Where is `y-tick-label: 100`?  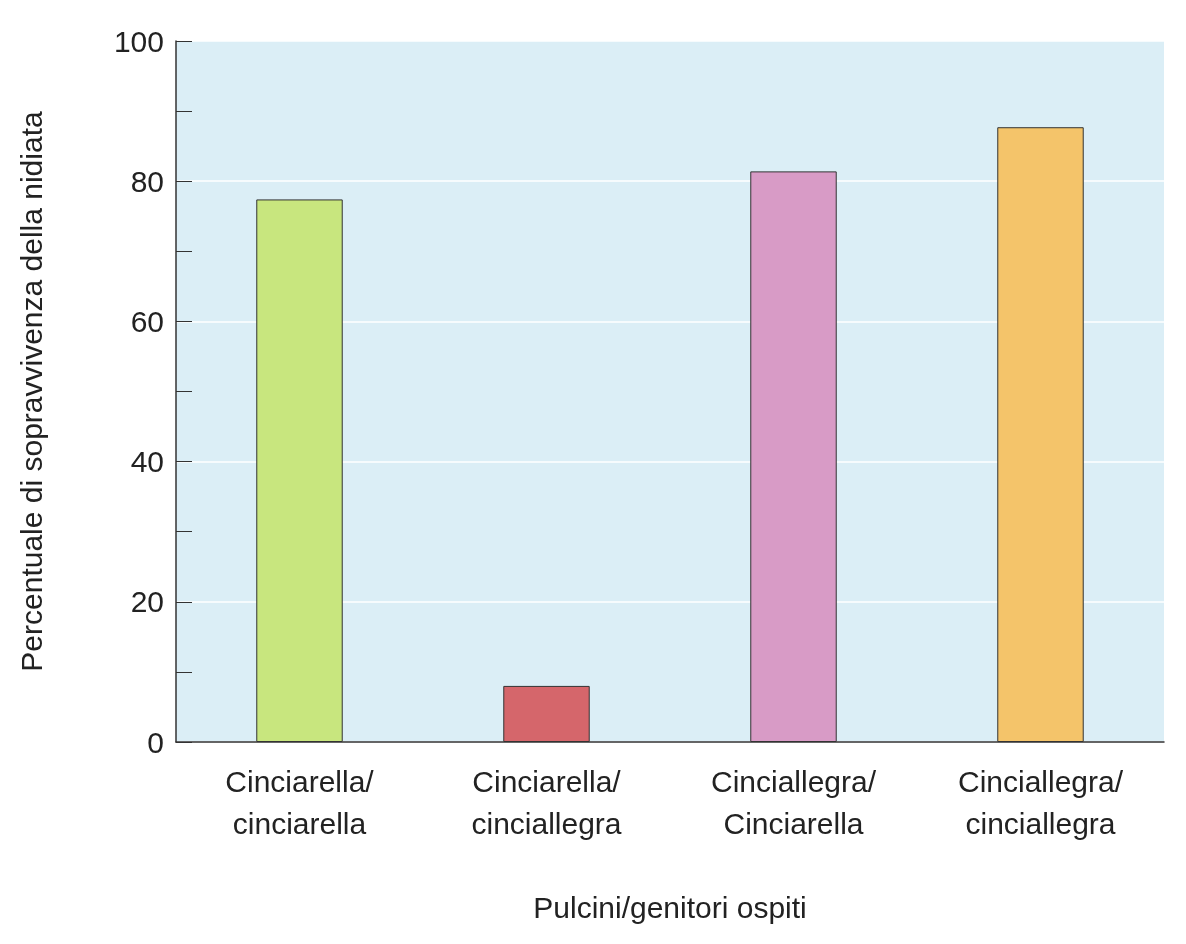
y-tick-label: 100 is located at coordinates (138, 41).